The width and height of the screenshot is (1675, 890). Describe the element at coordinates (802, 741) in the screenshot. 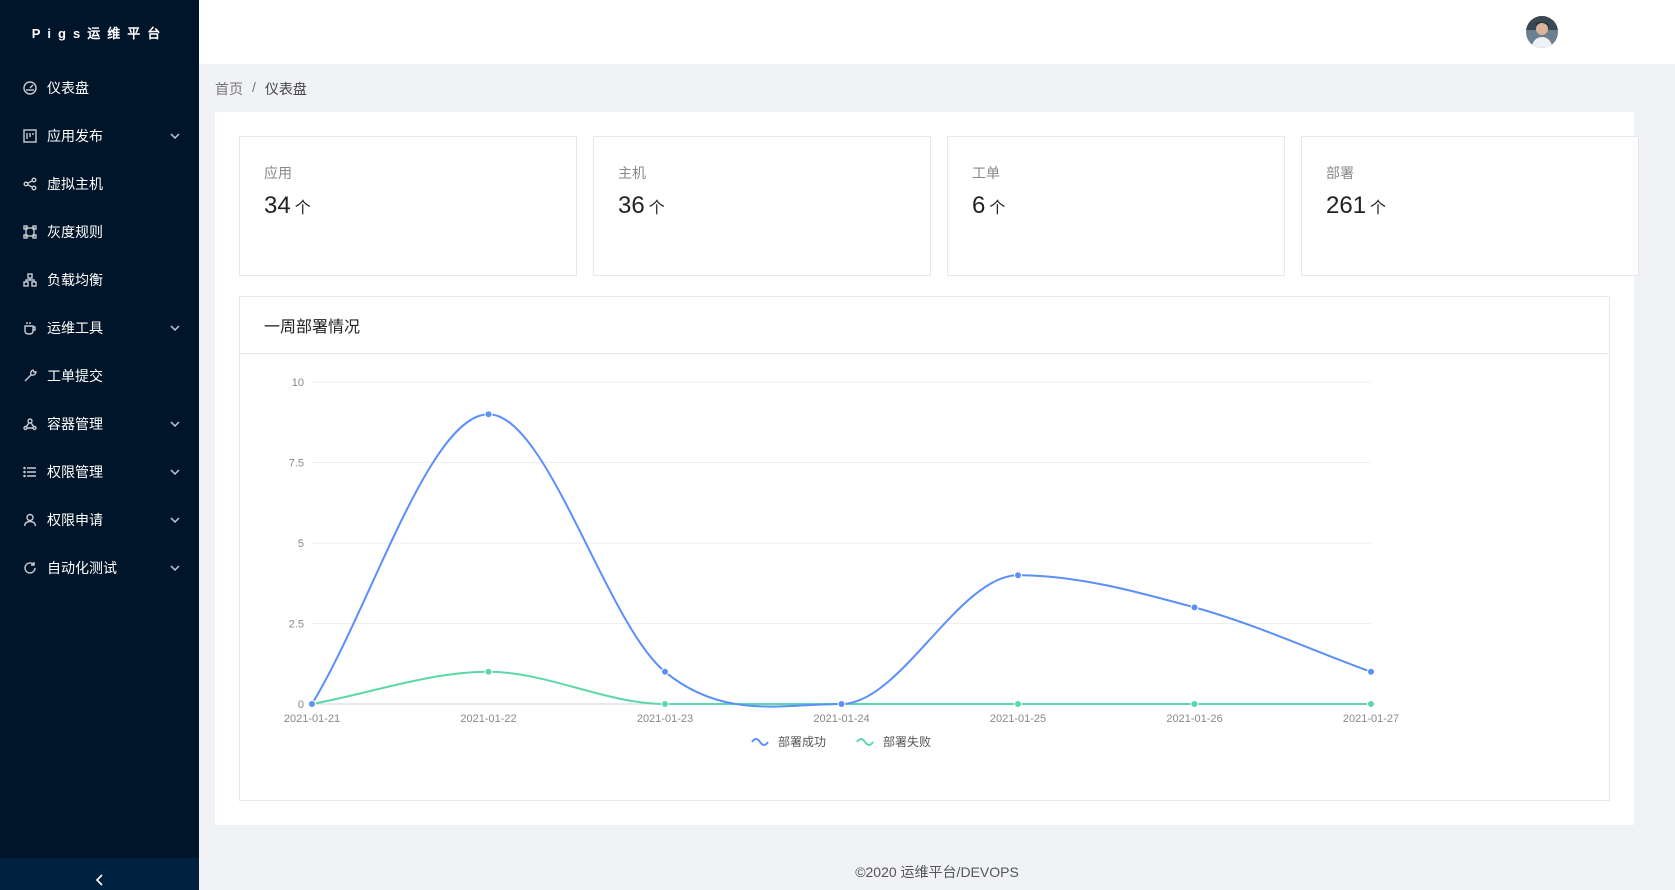

I see `legend-label: 部署成功` at that location.